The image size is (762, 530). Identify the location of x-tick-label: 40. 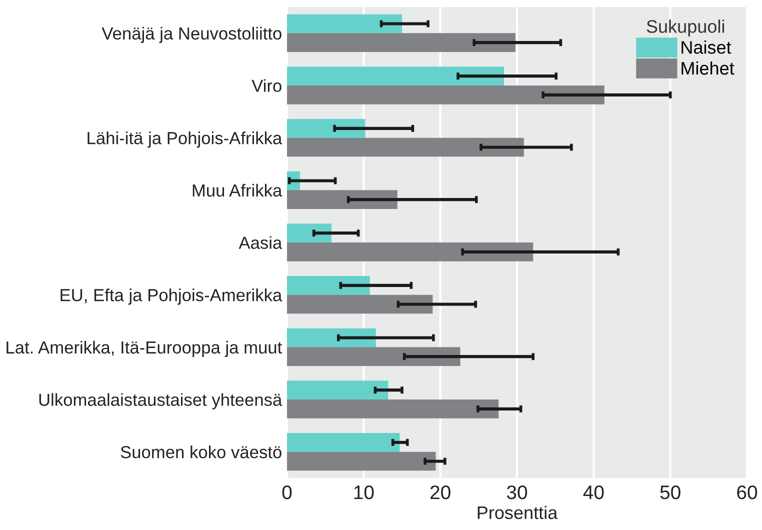
(593, 492).